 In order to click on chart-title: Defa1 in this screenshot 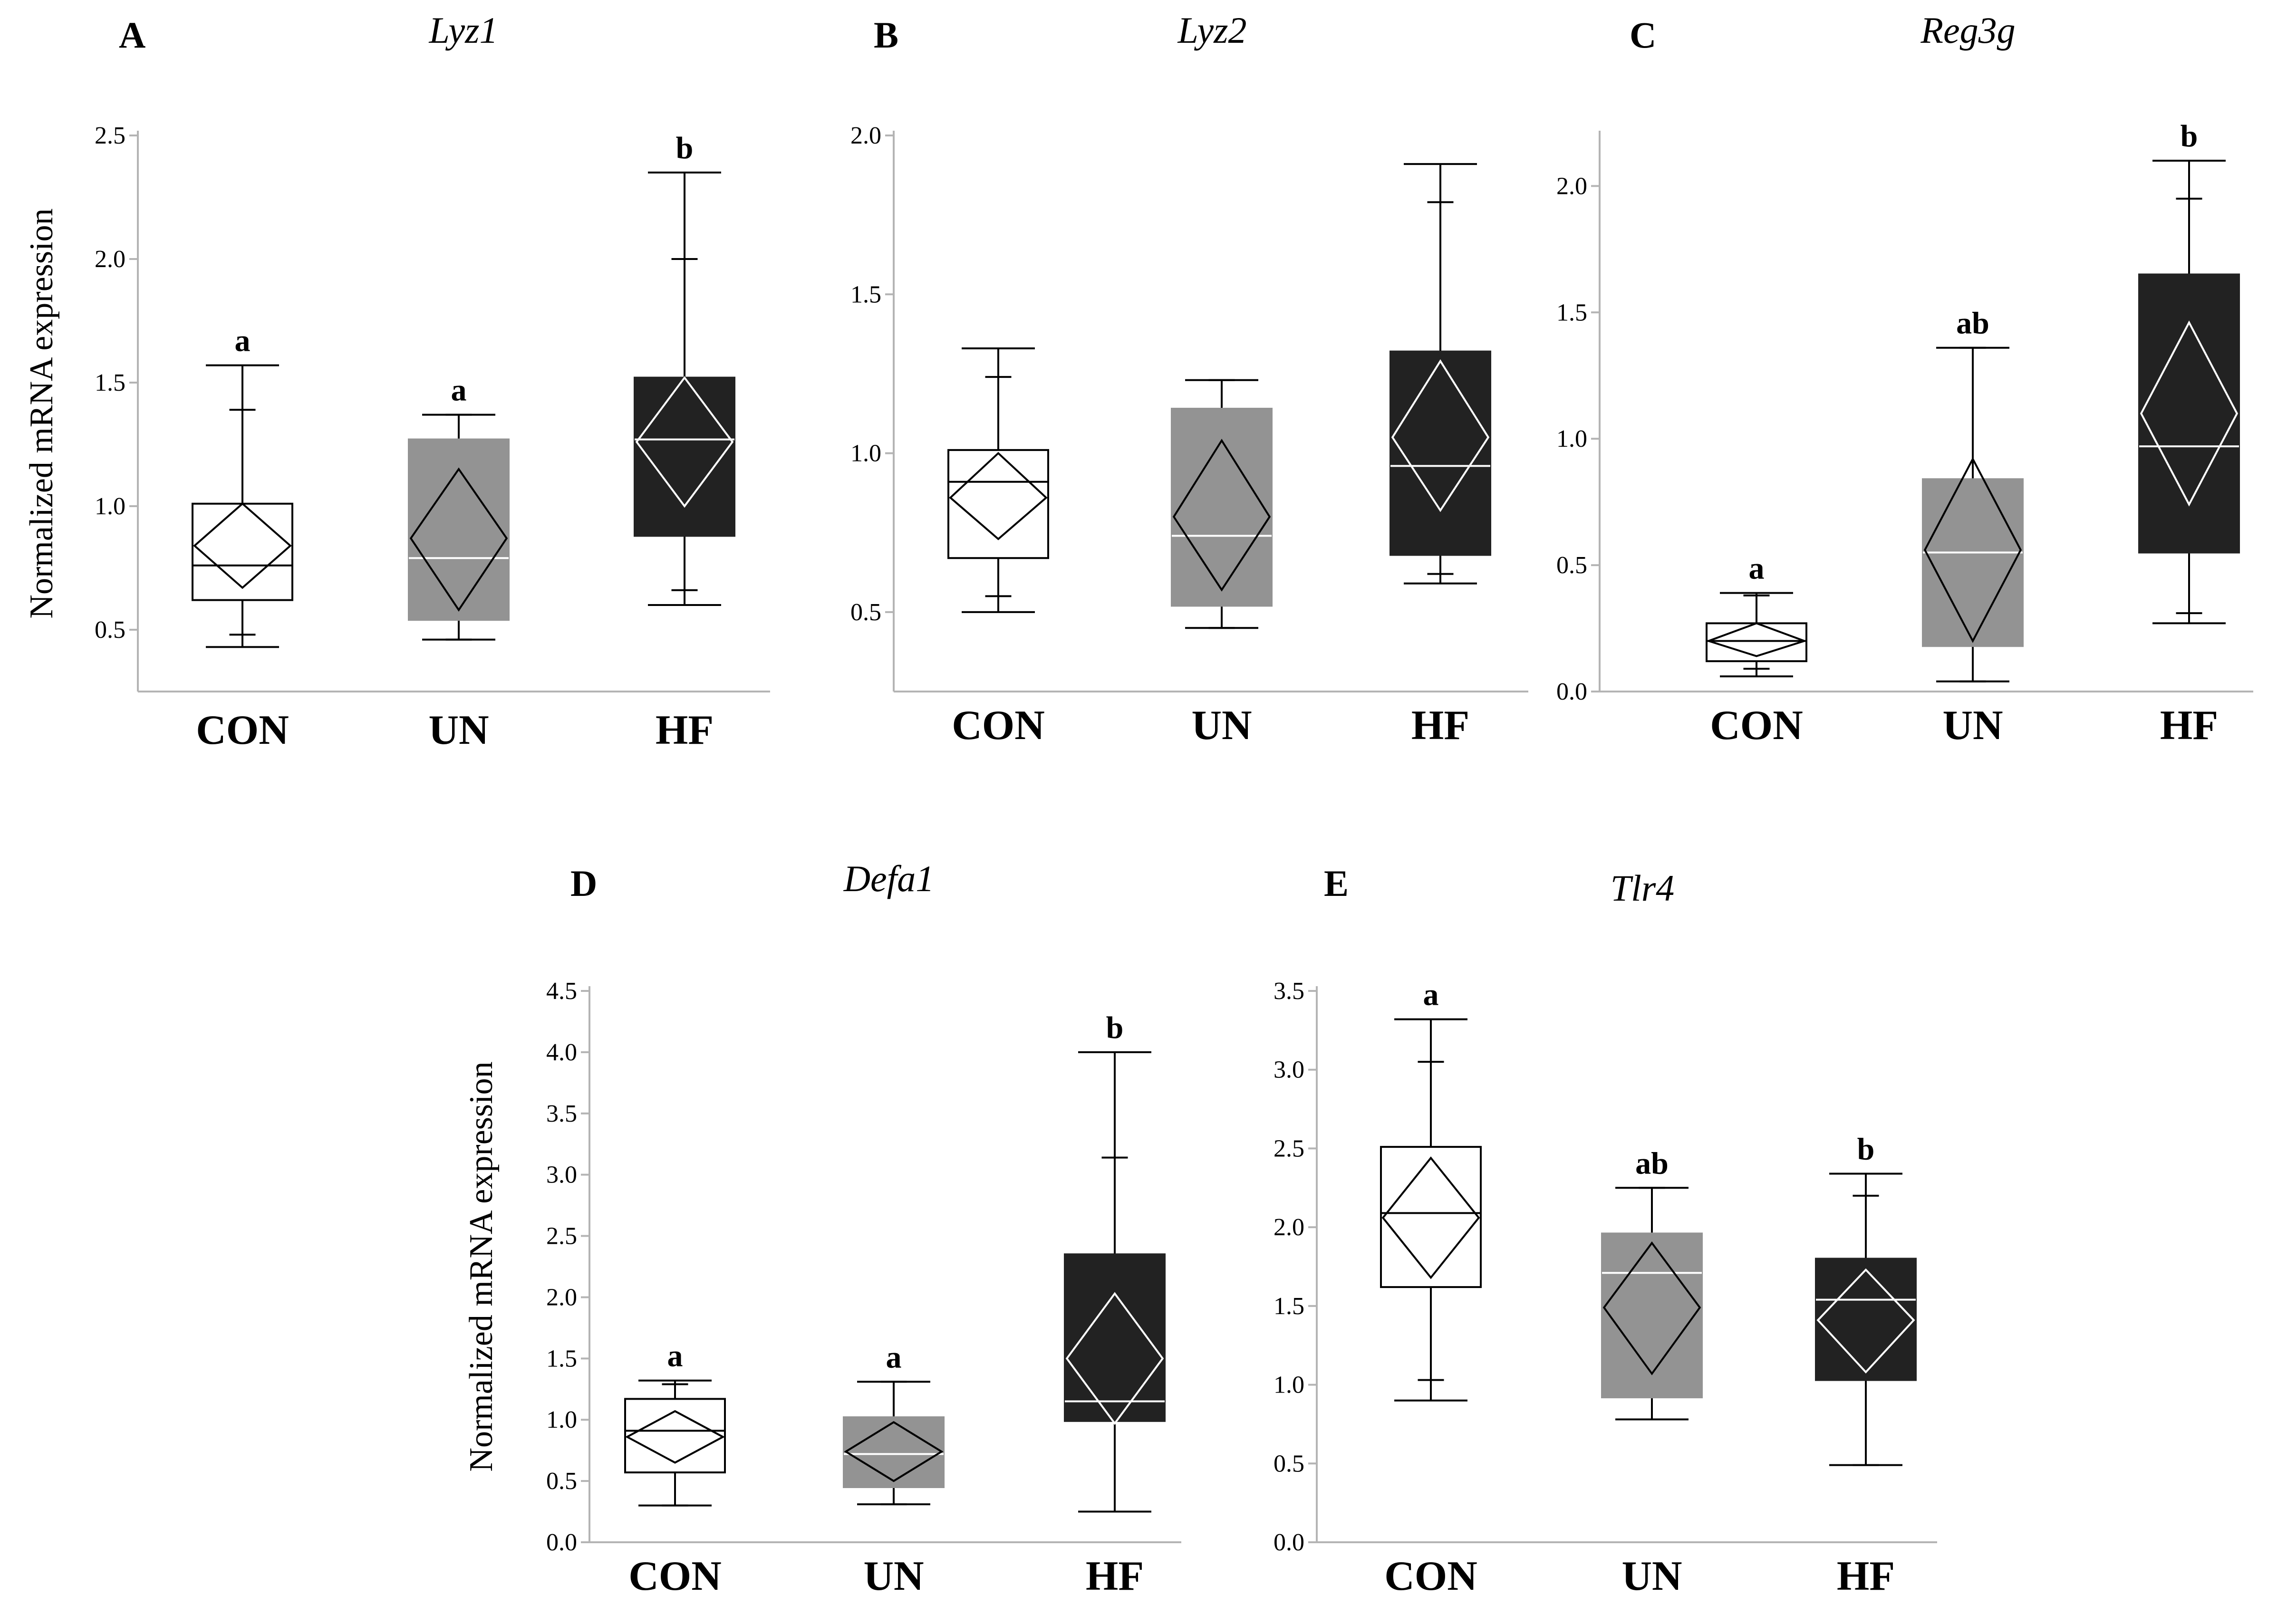, I will do `click(889, 878)`.